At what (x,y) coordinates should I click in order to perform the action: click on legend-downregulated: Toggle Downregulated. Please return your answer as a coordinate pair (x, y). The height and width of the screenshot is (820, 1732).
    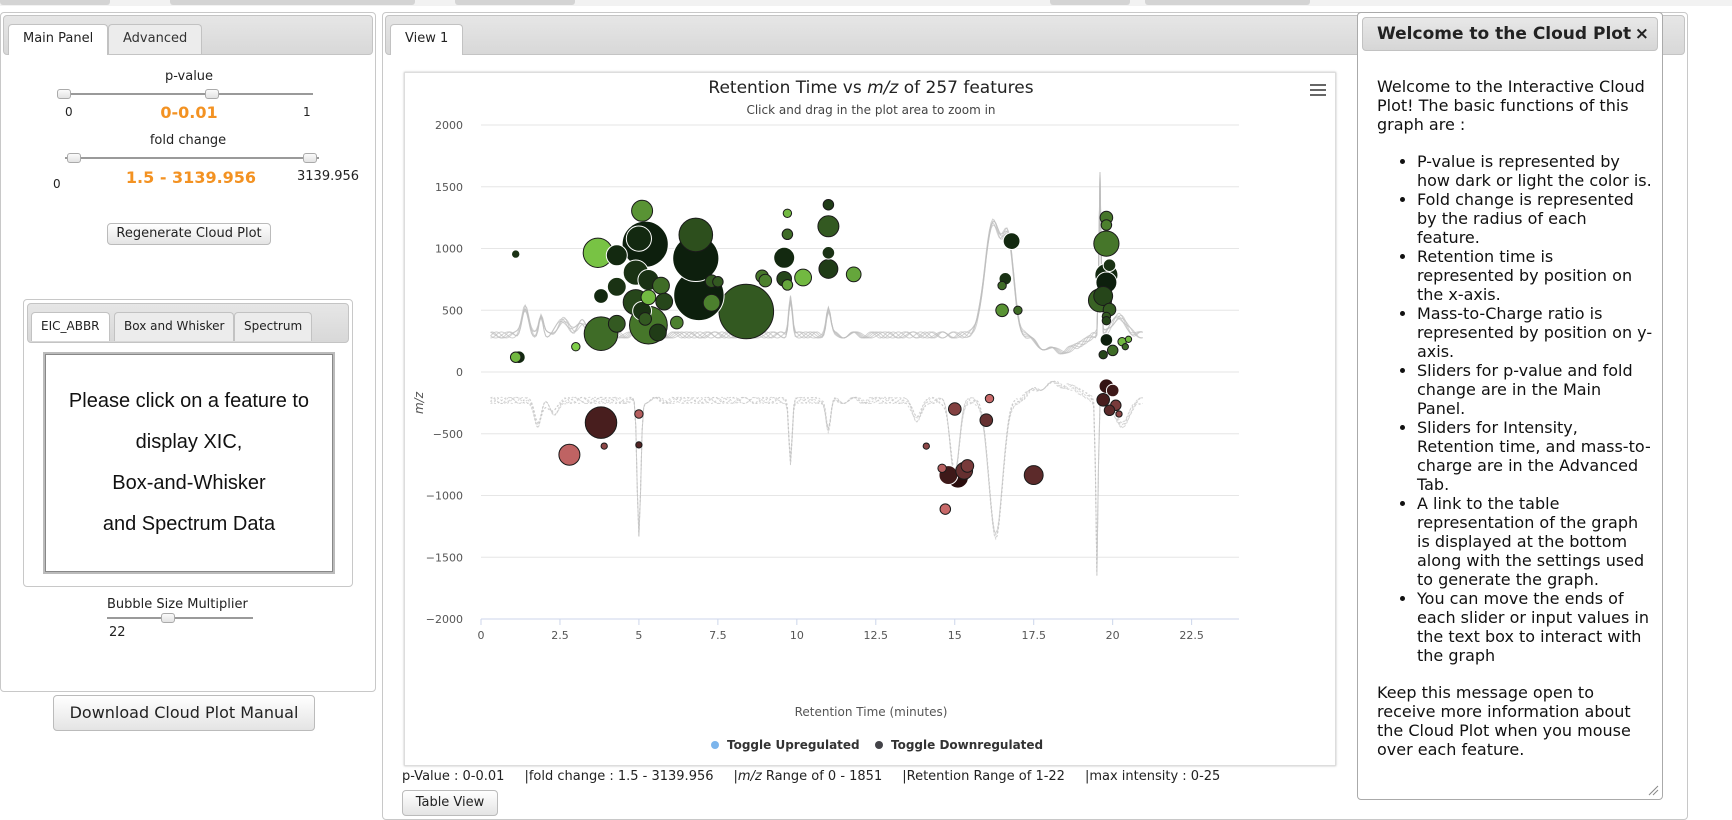
    Looking at the image, I should click on (959, 745).